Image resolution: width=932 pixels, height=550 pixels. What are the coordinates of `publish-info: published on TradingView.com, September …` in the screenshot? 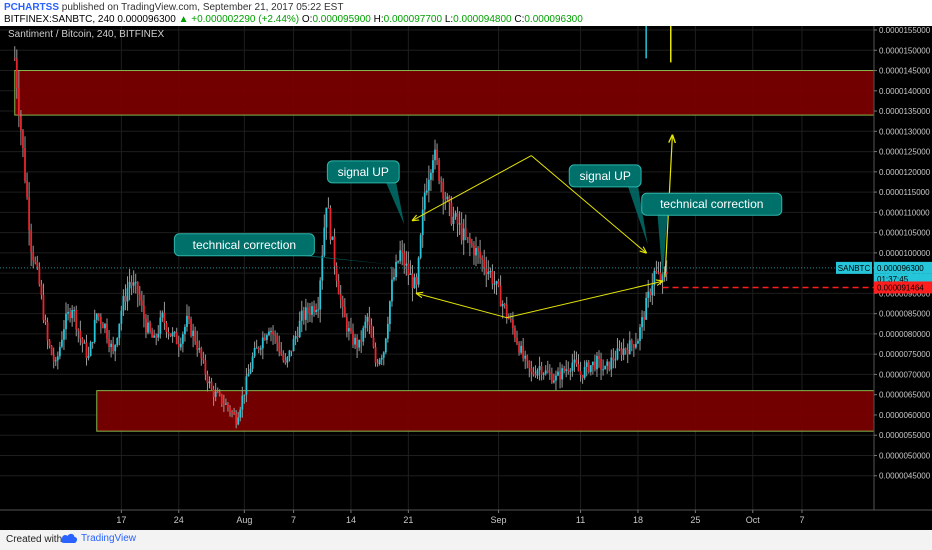 It's located at (202, 7).